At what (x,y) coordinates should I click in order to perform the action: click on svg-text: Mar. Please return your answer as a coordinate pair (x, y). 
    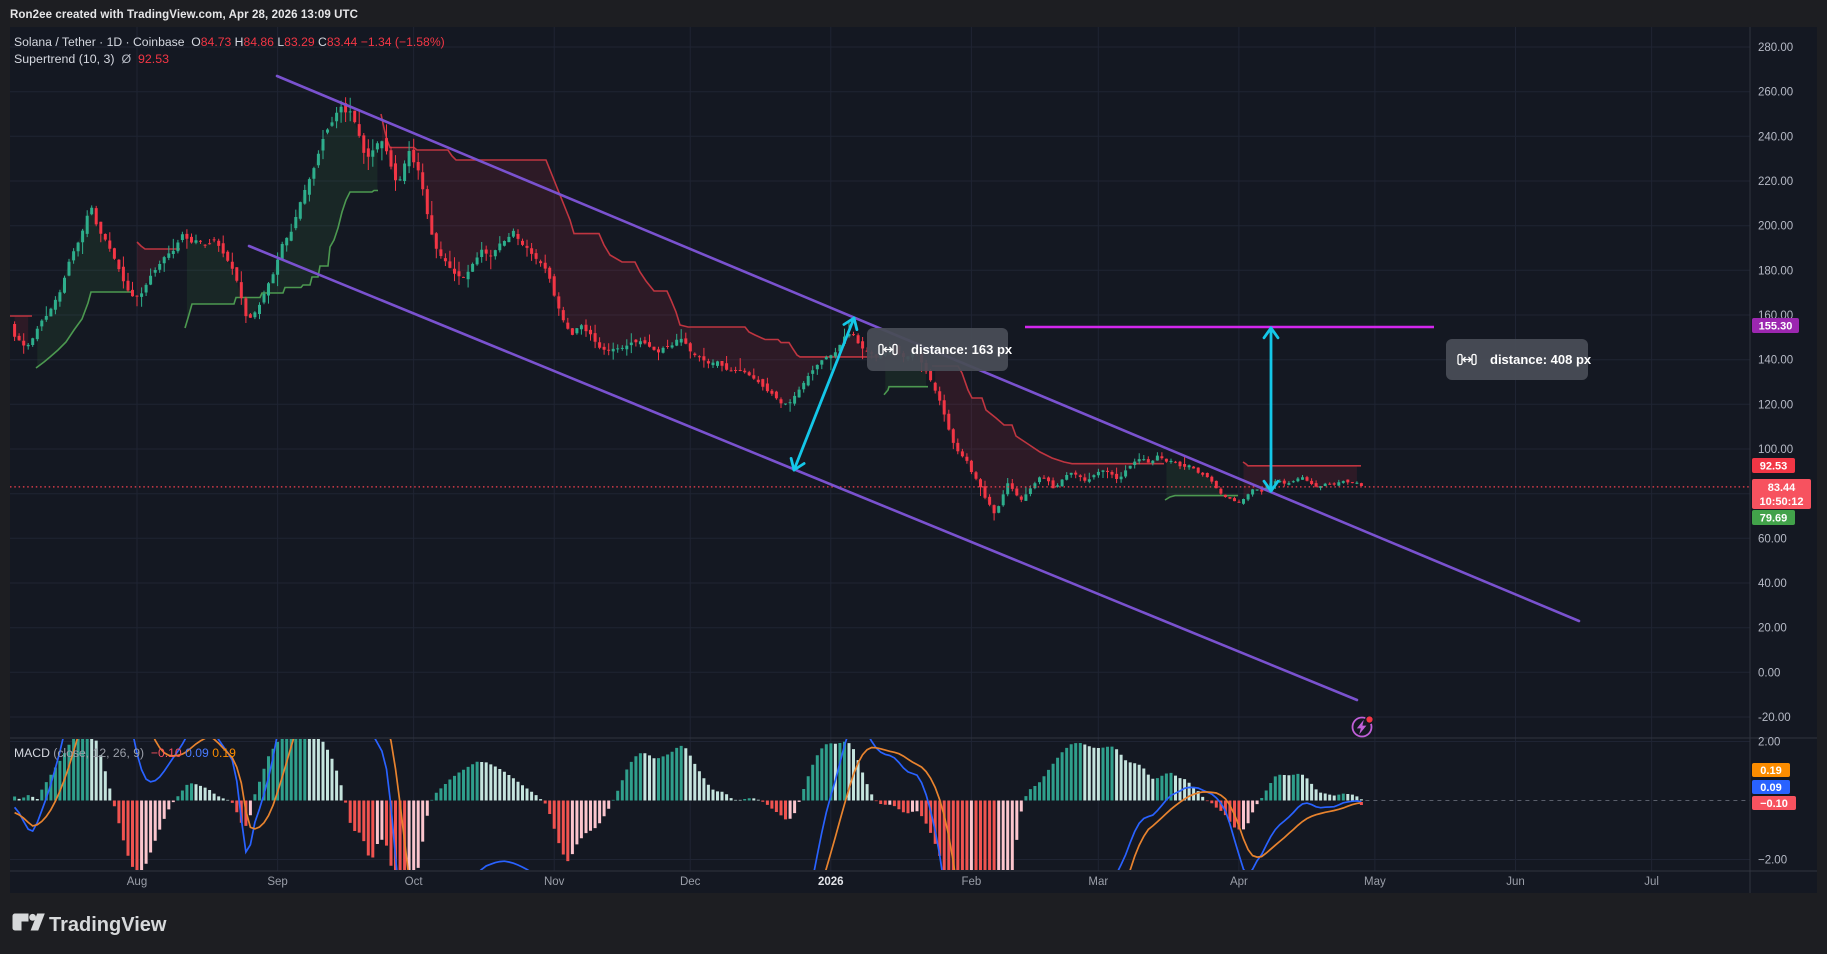
    Looking at the image, I should click on (1098, 882).